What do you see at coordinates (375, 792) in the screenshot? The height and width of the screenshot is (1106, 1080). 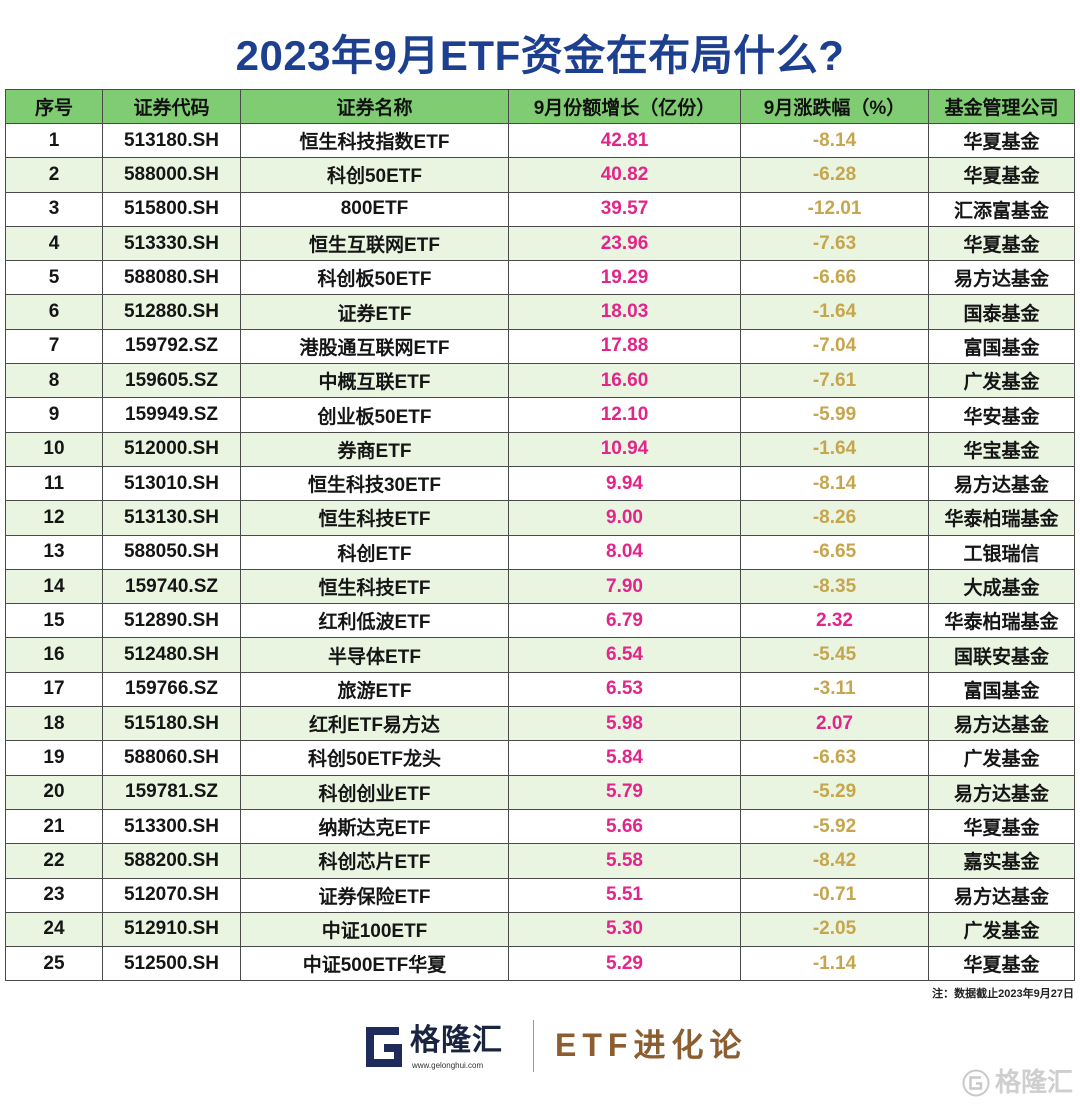 I see `name-cell: 科创创业ETF` at bounding box center [375, 792].